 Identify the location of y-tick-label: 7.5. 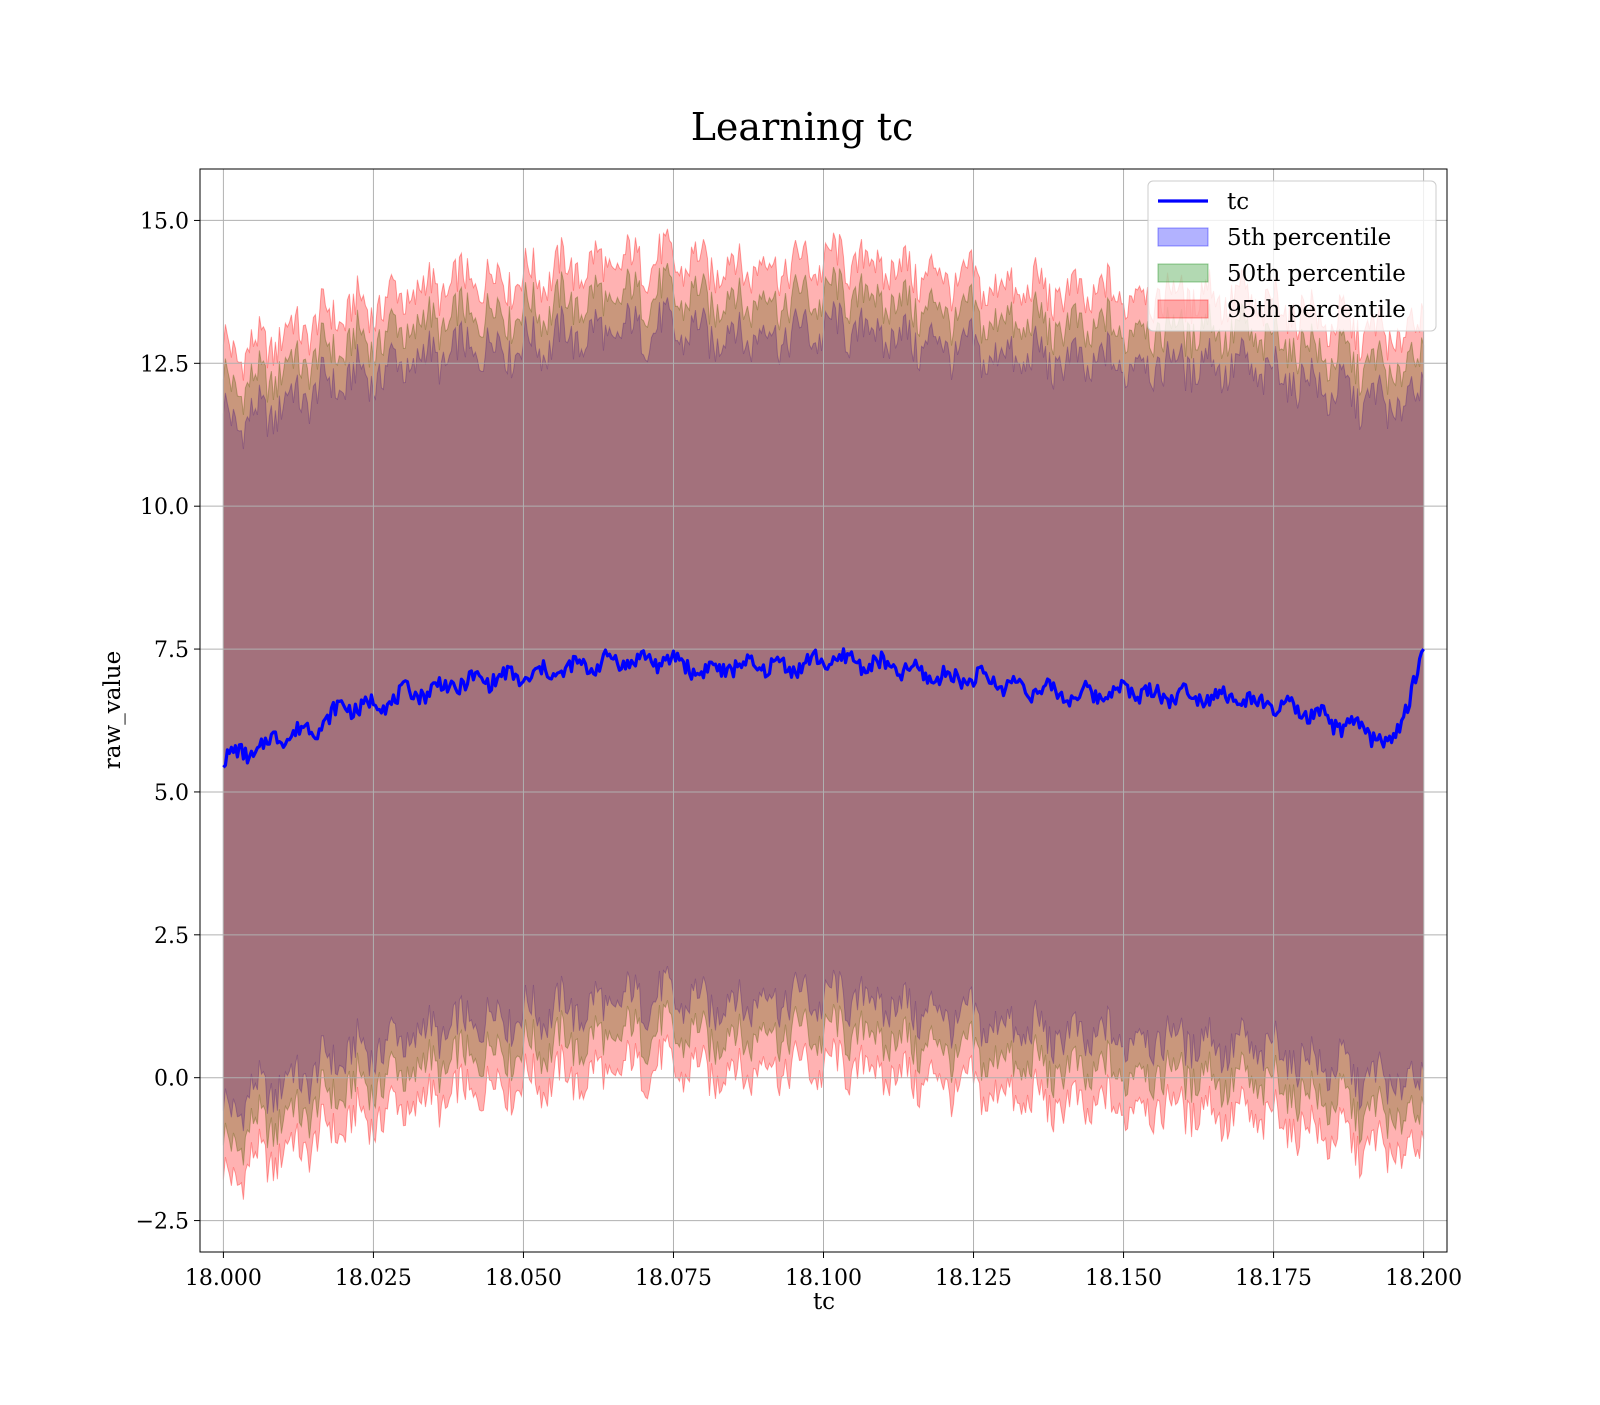
(171, 650).